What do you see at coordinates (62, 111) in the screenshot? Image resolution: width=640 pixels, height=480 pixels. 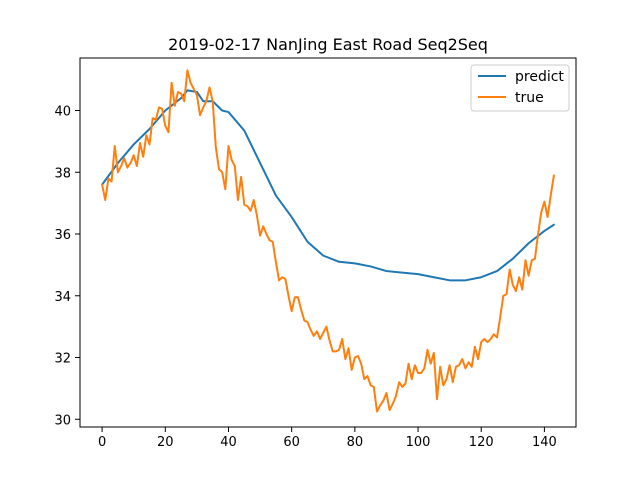 I see `y-tick-label: 40` at bounding box center [62, 111].